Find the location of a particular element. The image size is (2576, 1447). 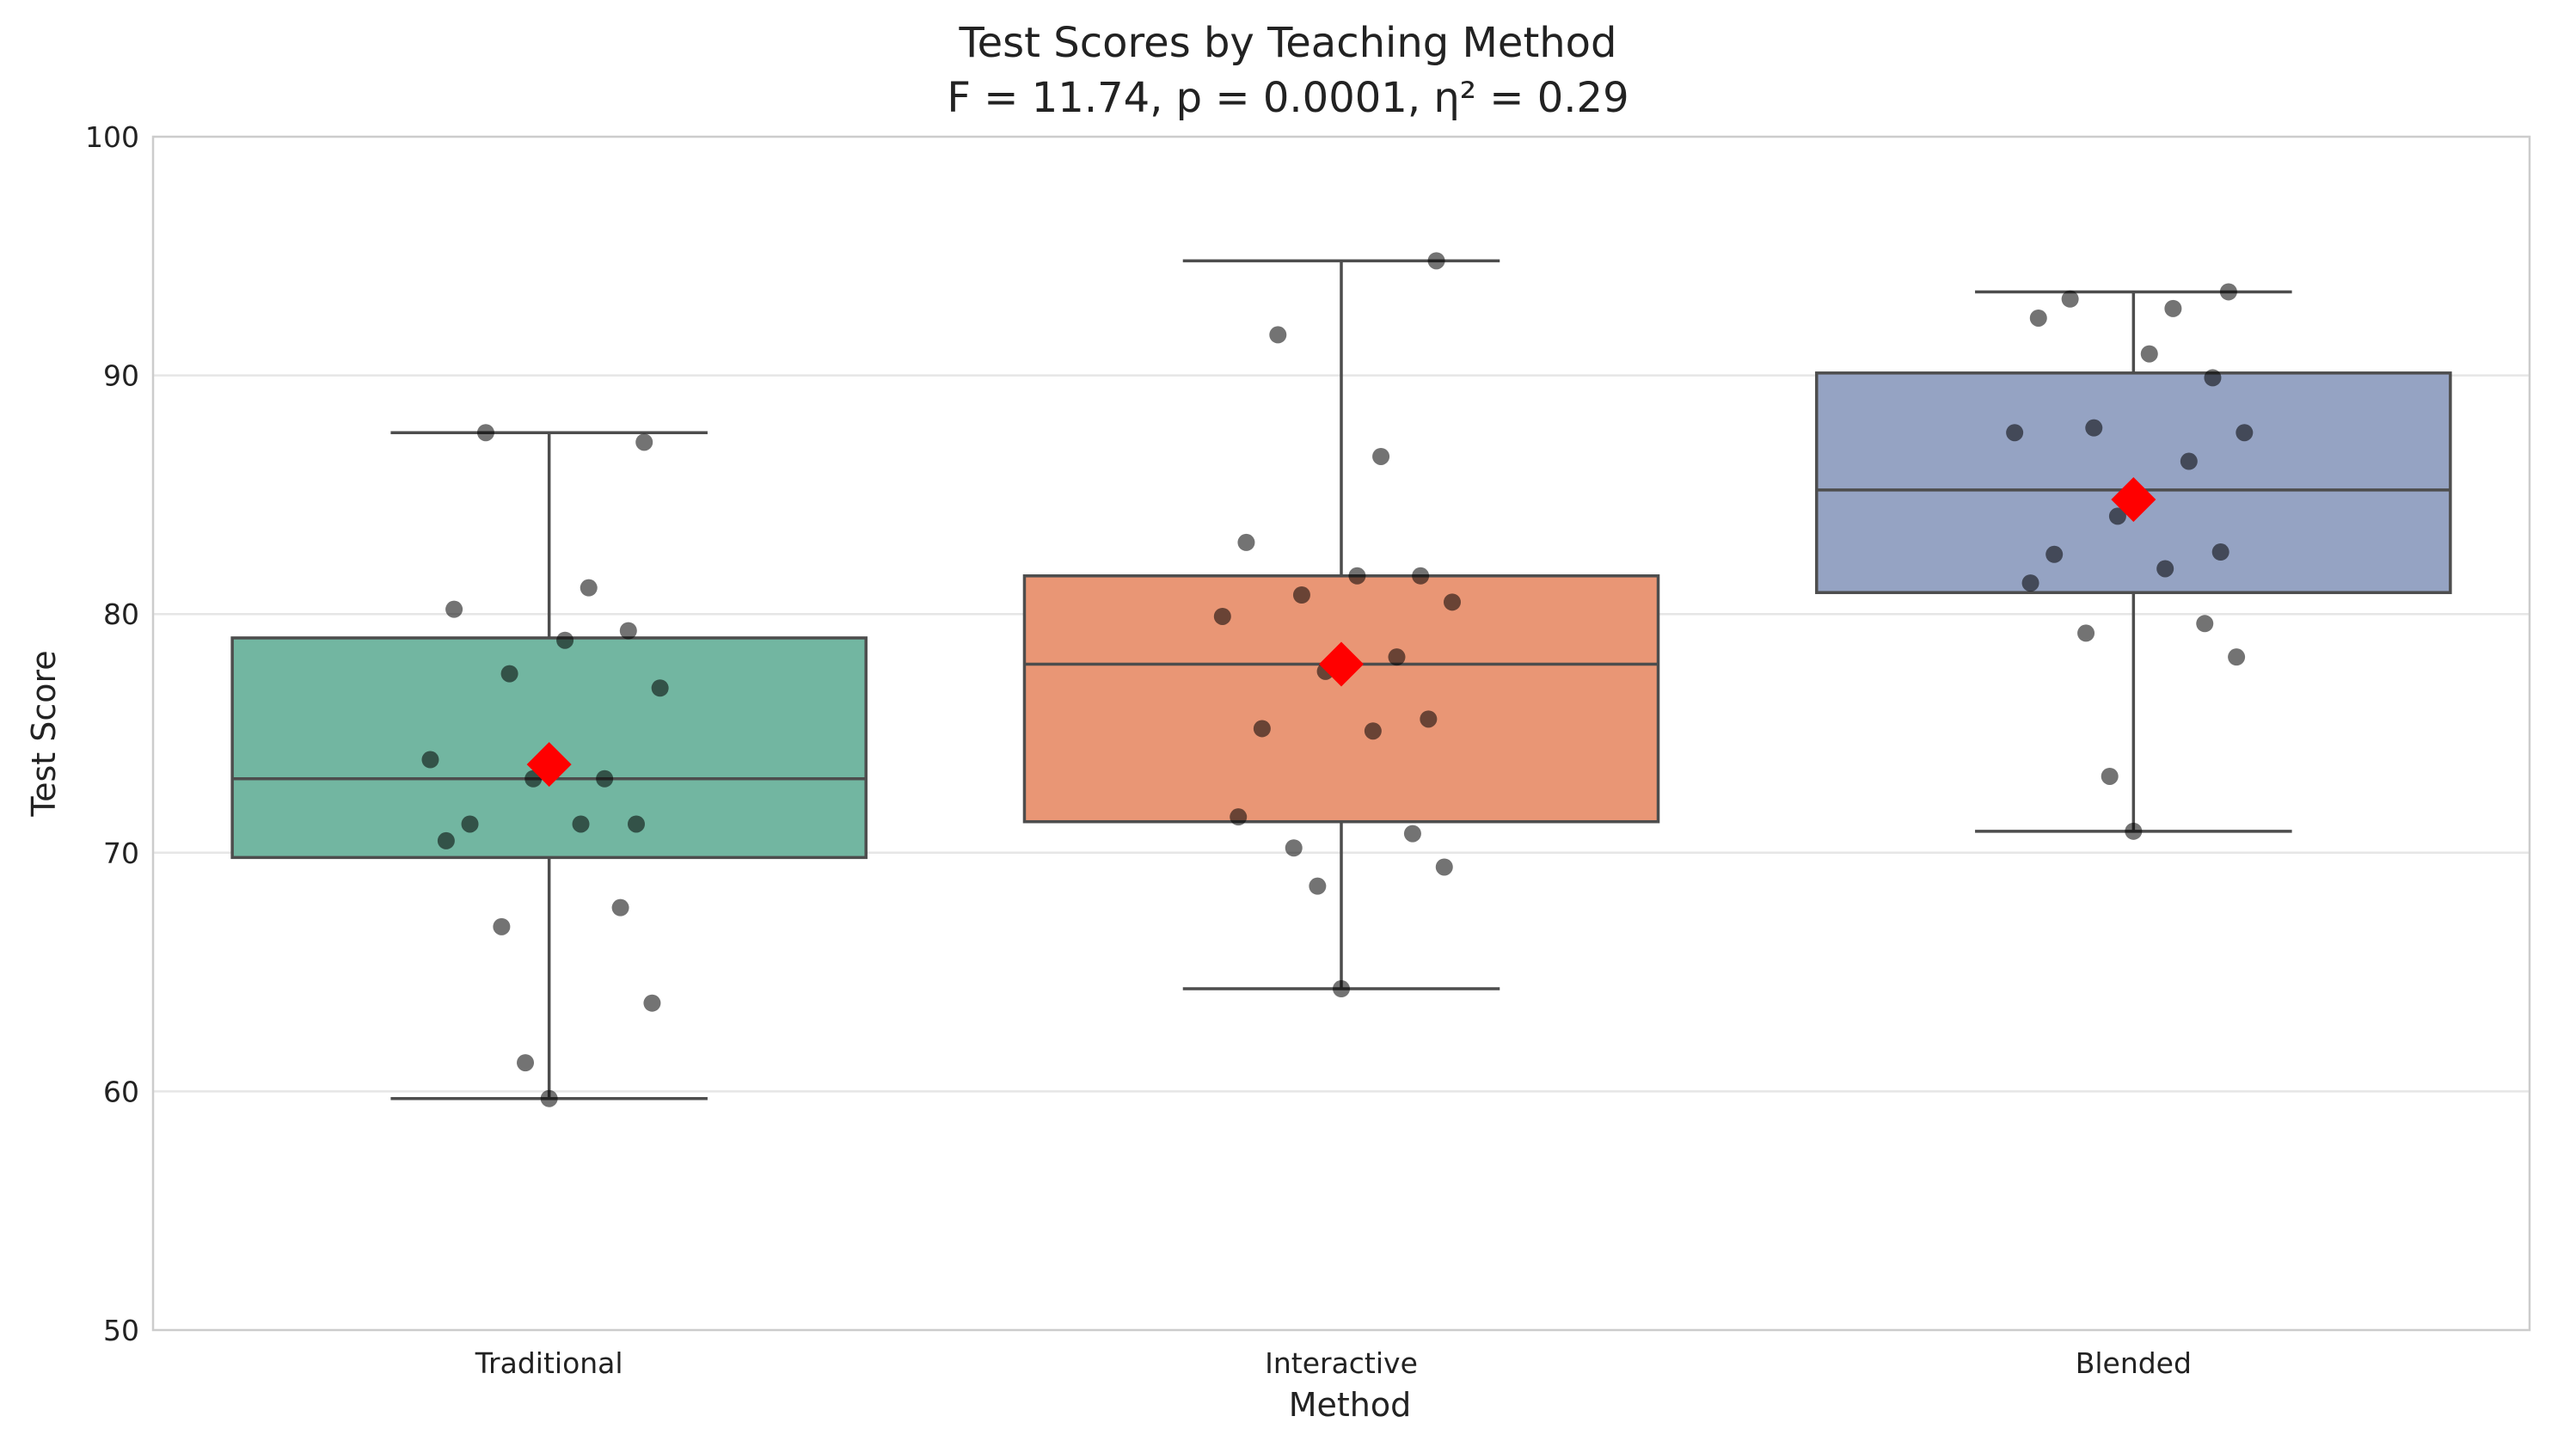

x-axis-ticks: Traditional Interactive Blended is located at coordinates (1334, 1363).